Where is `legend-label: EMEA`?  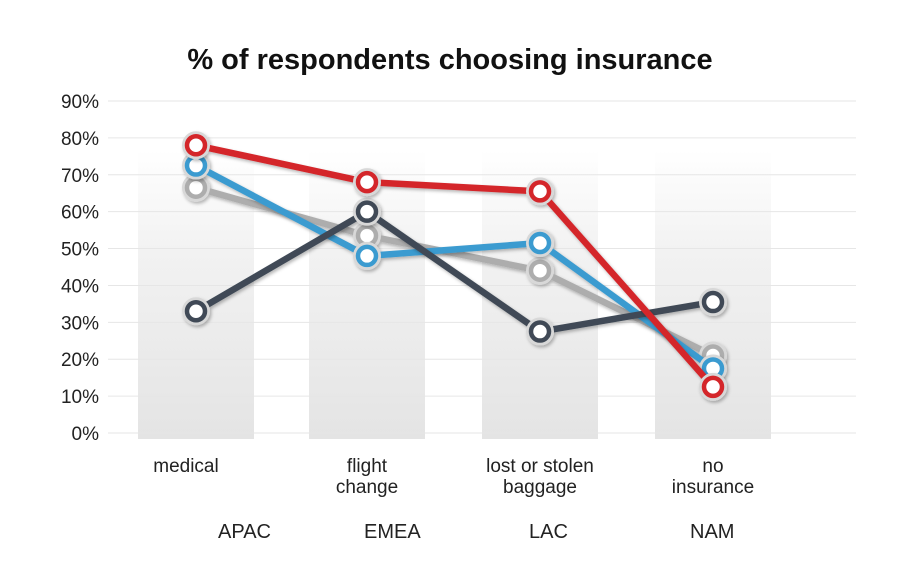
legend-label: EMEA is located at coordinates (392, 532).